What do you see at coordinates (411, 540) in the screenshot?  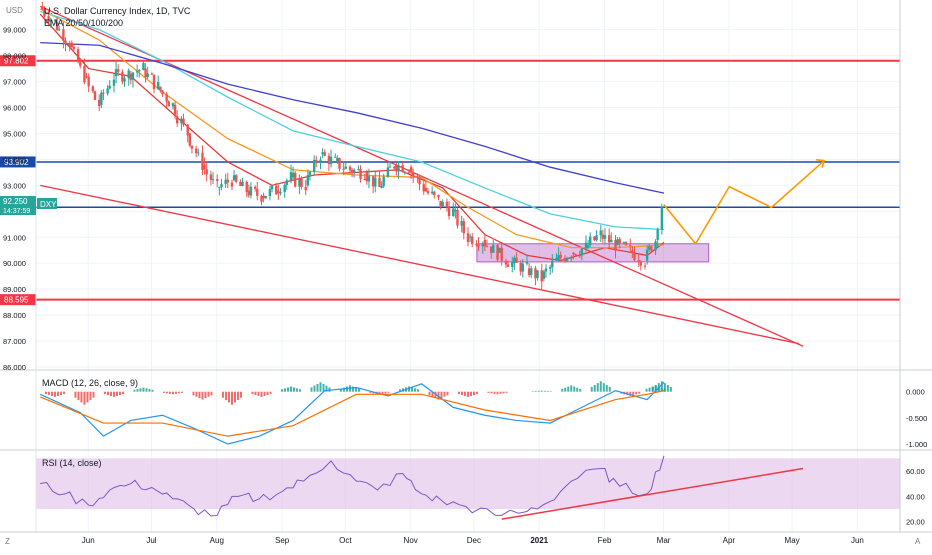 I see `x-tick-label: Nov` at bounding box center [411, 540].